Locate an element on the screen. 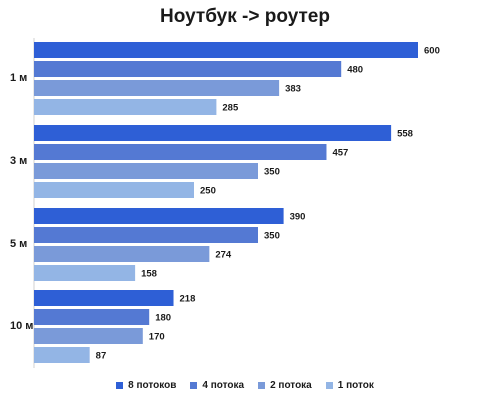 The image size is (490, 400). legend-item: 2 потока is located at coordinates (285, 385).